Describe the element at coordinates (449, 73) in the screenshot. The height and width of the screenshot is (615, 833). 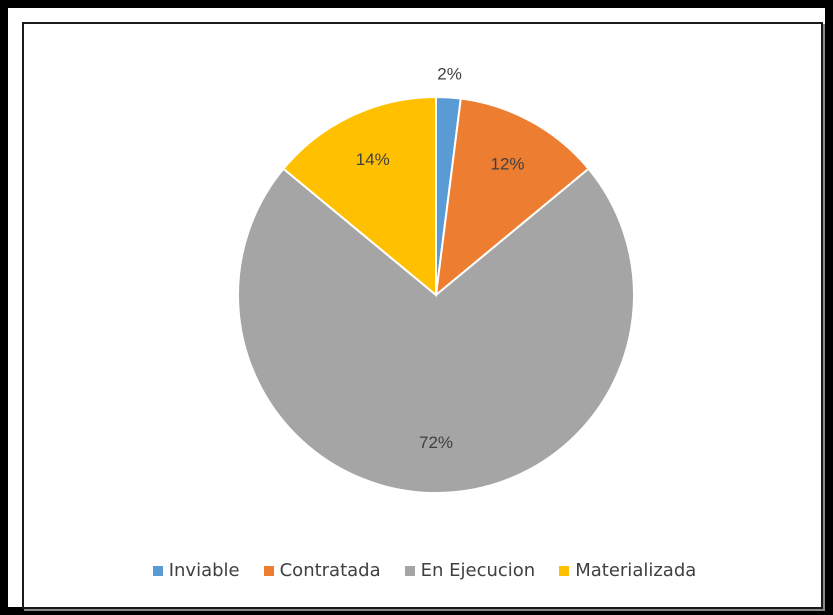
I see `data-label-inviable: 2%` at that location.